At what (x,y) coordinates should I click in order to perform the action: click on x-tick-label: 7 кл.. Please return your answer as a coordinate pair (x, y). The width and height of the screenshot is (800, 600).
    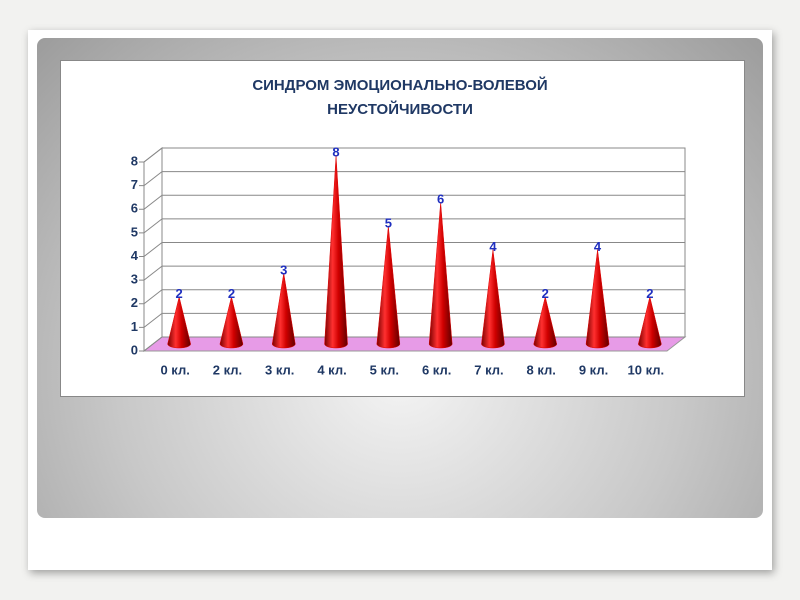
    Looking at the image, I should click on (488, 369).